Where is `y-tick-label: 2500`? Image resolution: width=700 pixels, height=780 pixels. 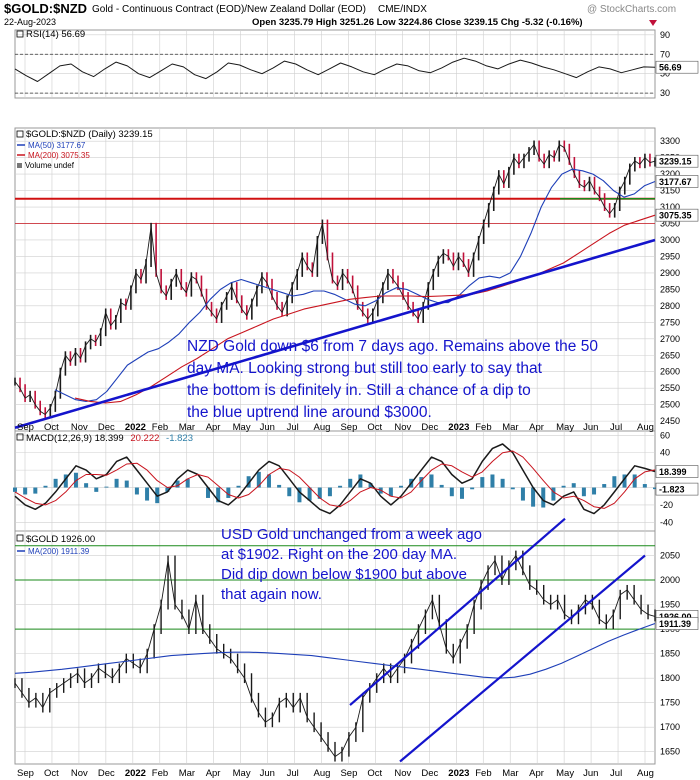 y-tick-label: 2500 is located at coordinates (670, 405).